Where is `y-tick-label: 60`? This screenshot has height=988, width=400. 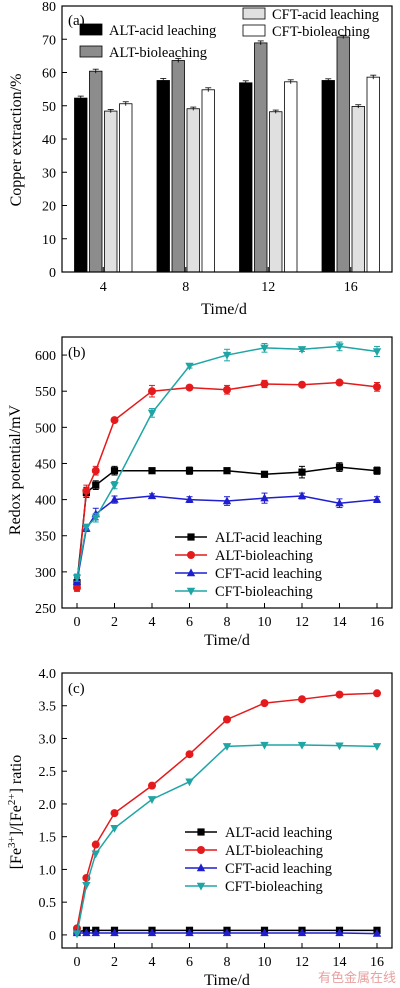
y-tick-label: 60 is located at coordinates (49, 74).